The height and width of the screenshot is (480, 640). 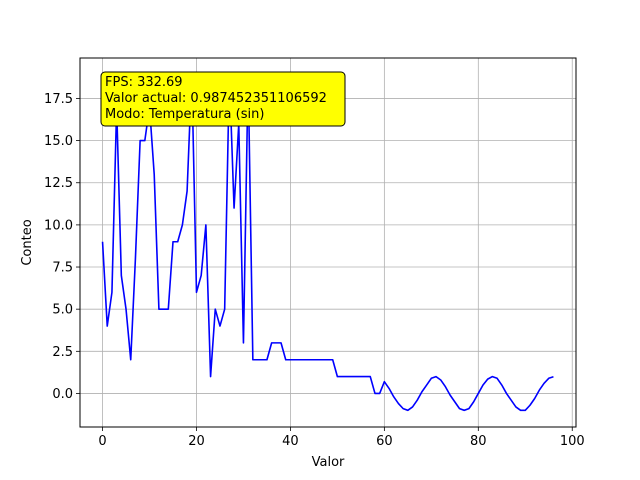 What do you see at coordinates (58, 225) in the screenshot?
I see `y-tick-label: 10.0` at bounding box center [58, 225].